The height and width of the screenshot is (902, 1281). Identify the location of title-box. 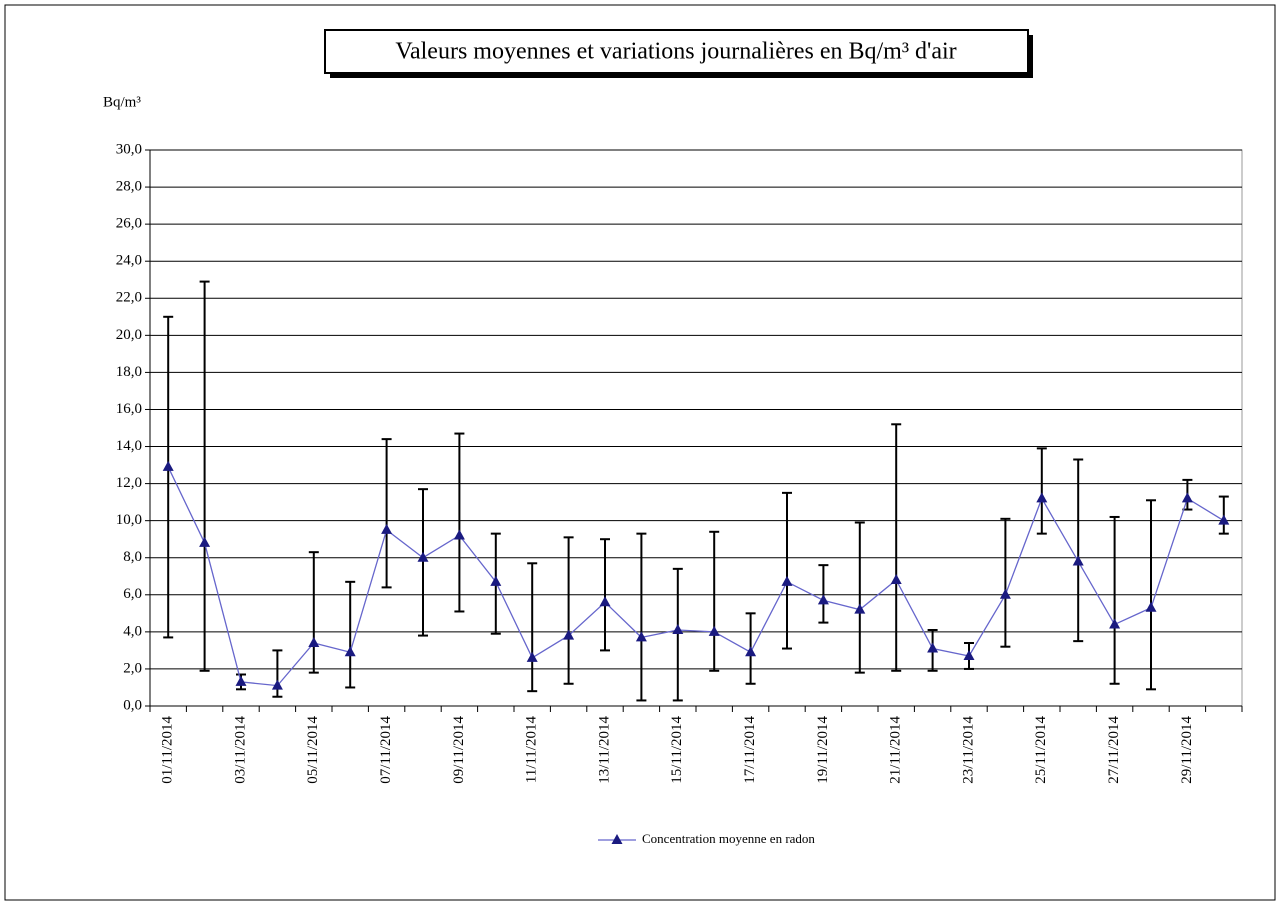
(676, 51).